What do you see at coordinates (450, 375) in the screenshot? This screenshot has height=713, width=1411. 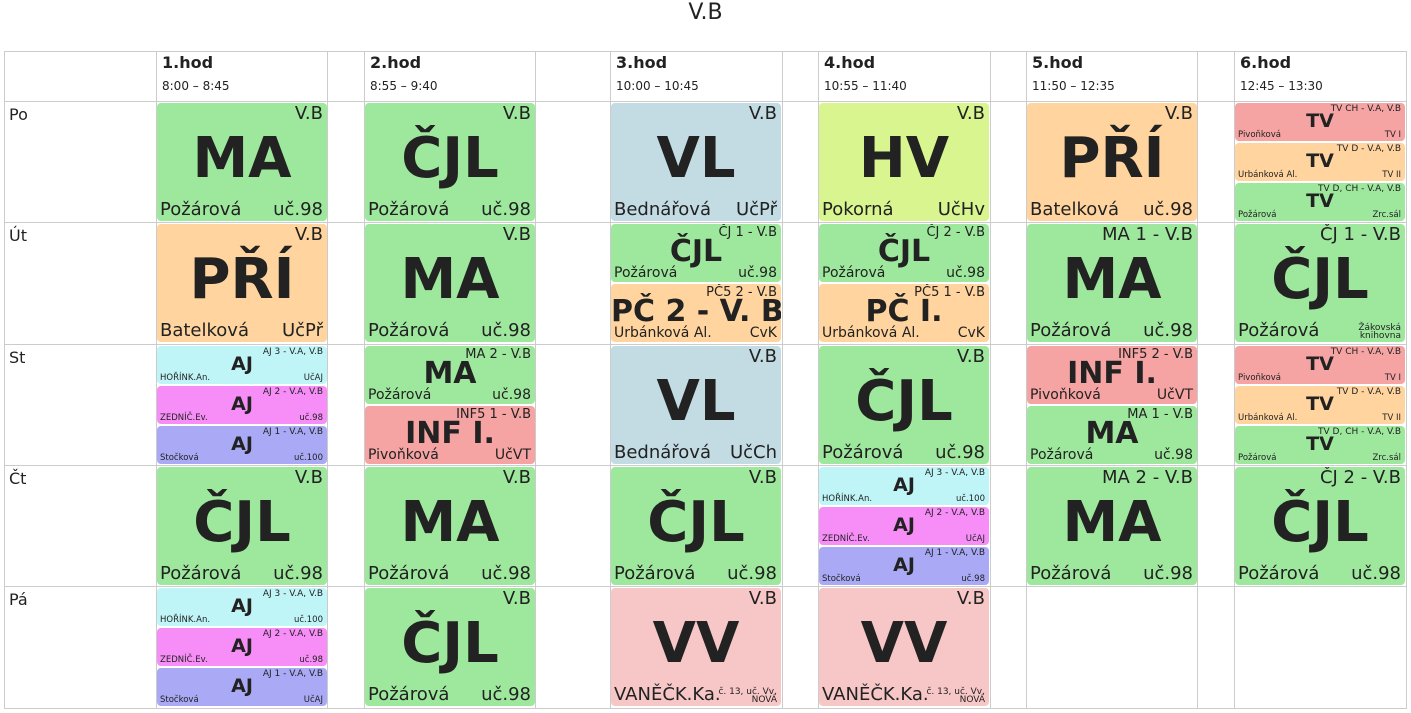 I see `lesson-block: MA MA 2 - V.B Požárová uč.98` at bounding box center [450, 375].